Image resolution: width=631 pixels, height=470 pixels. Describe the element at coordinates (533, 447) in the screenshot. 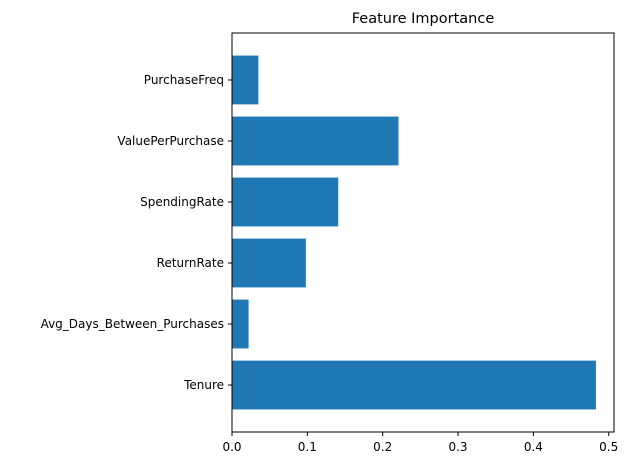

I see `x-tick-label: 0.4` at that location.